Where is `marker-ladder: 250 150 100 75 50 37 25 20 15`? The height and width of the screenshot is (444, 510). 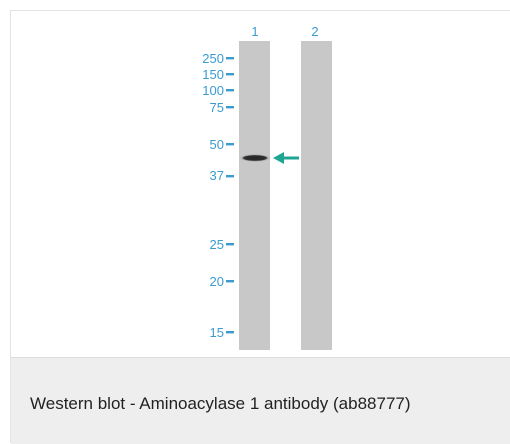 marker-ladder: 250 150 100 75 50 37 25 20 15 is located at coordinates (218, 195).